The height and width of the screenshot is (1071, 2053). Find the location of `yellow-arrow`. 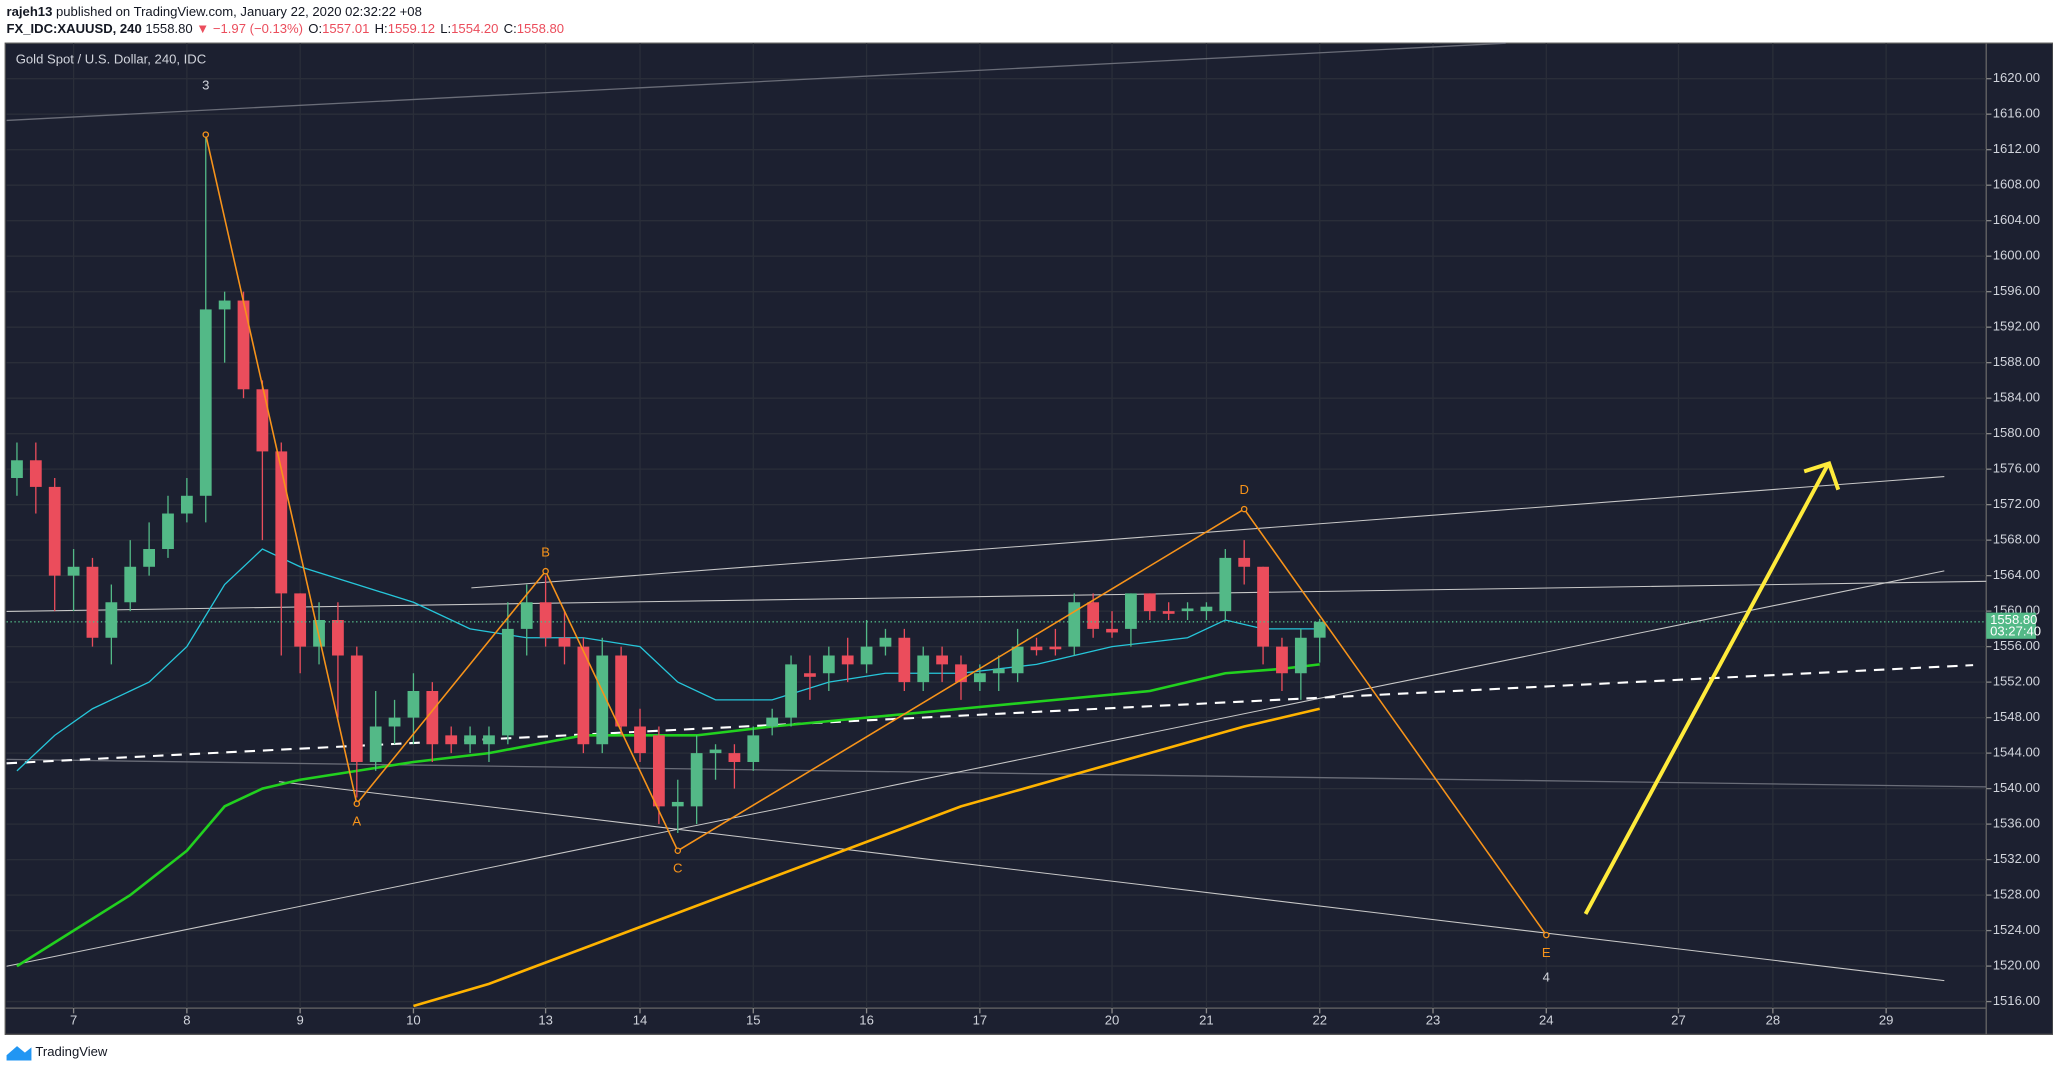

yellow-arrow is located at coordinates (1706, 689).